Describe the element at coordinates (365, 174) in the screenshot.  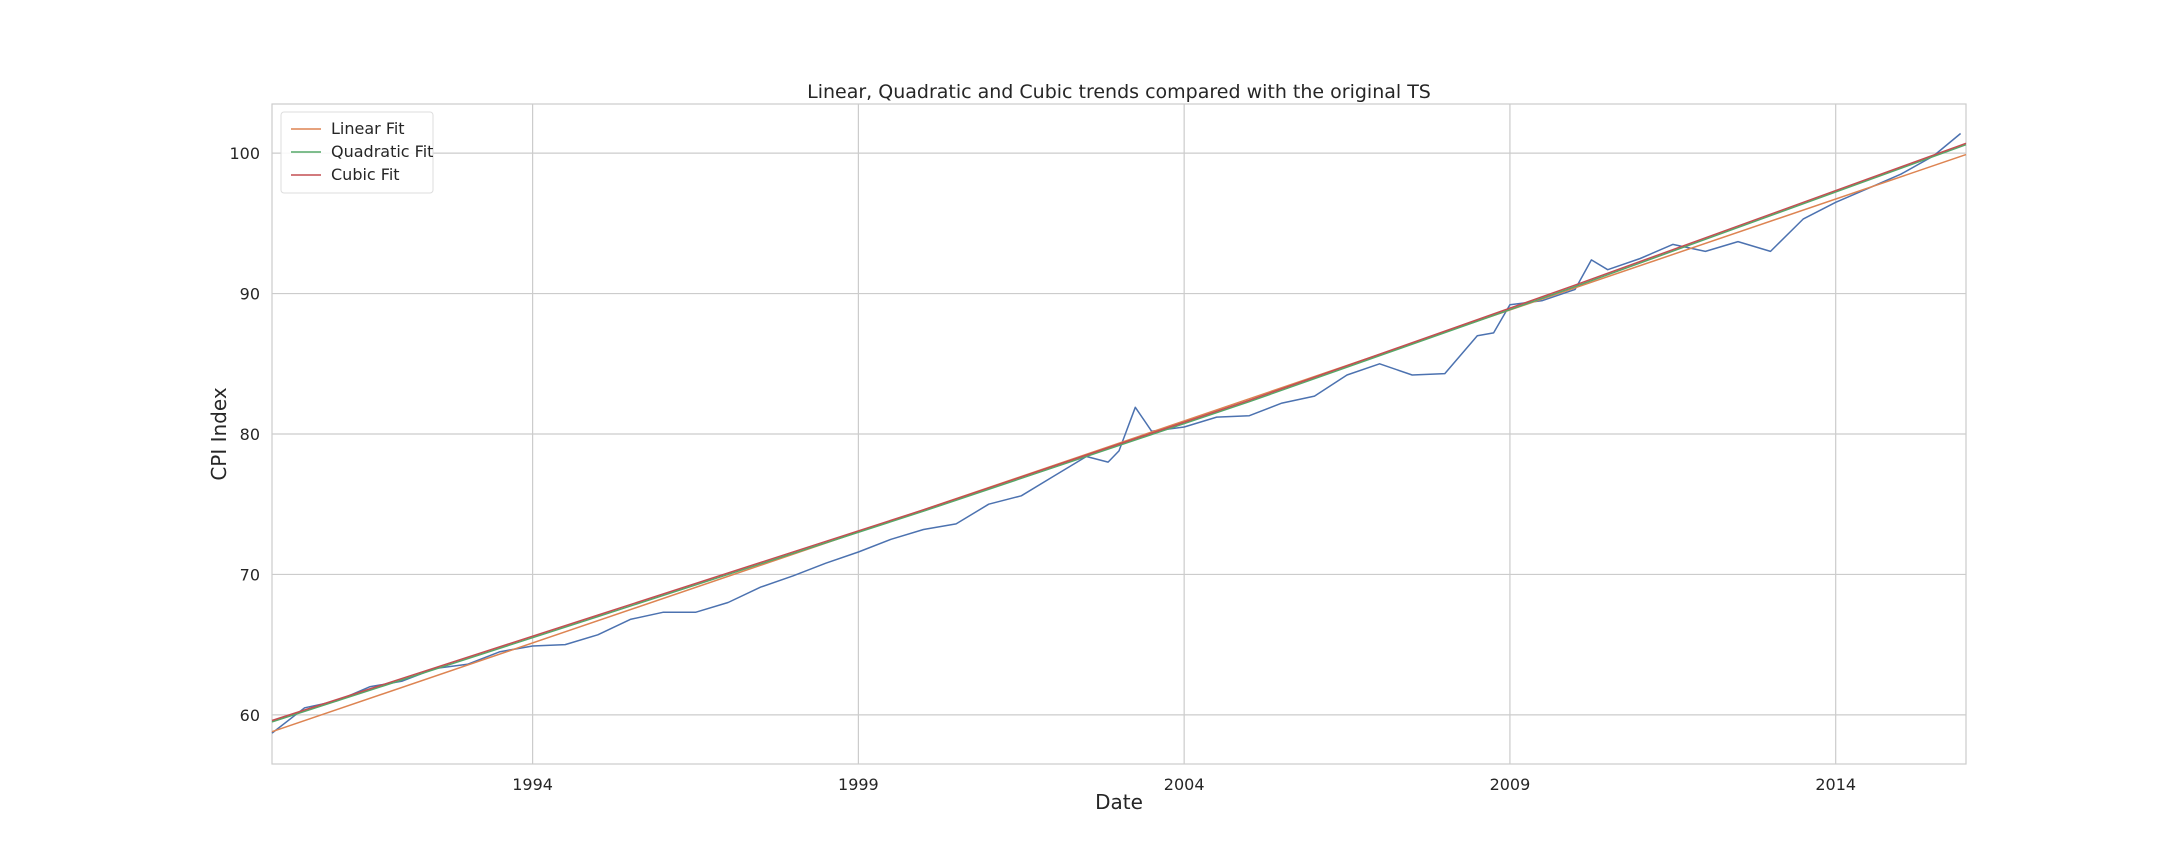
I see `legend-label-cubic: Cubic Fit` at that location.